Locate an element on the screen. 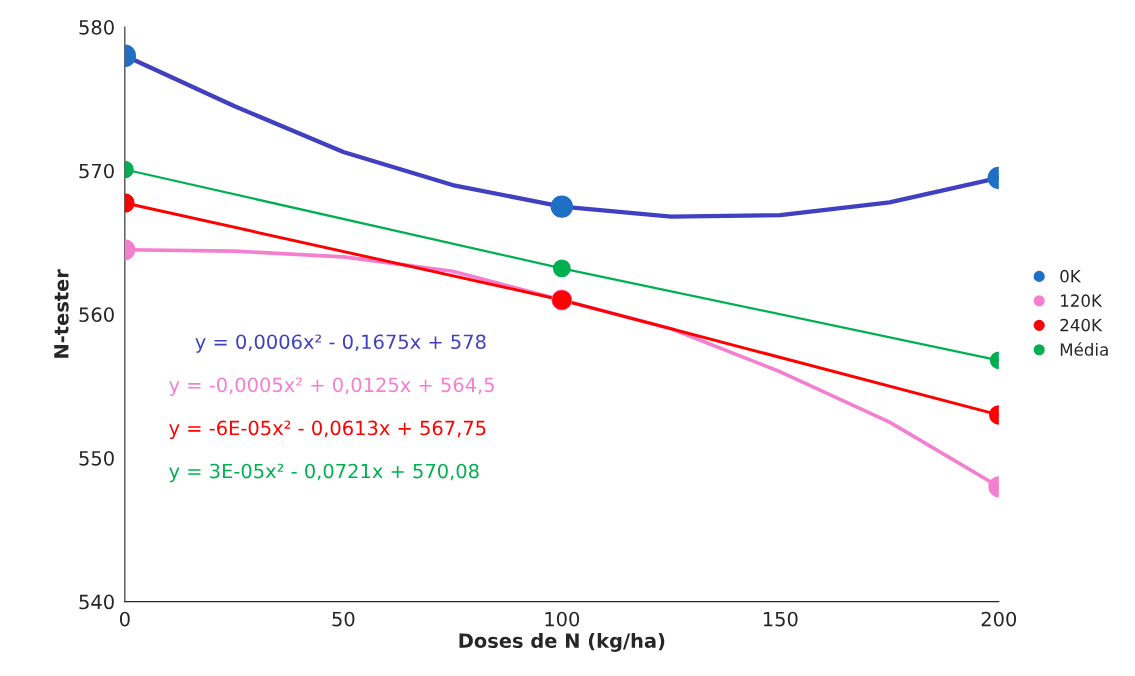 Image resolution: width=1135 pixels, height=676 pixels. x-tick-label: 200 is located at coordinates (999, 619).